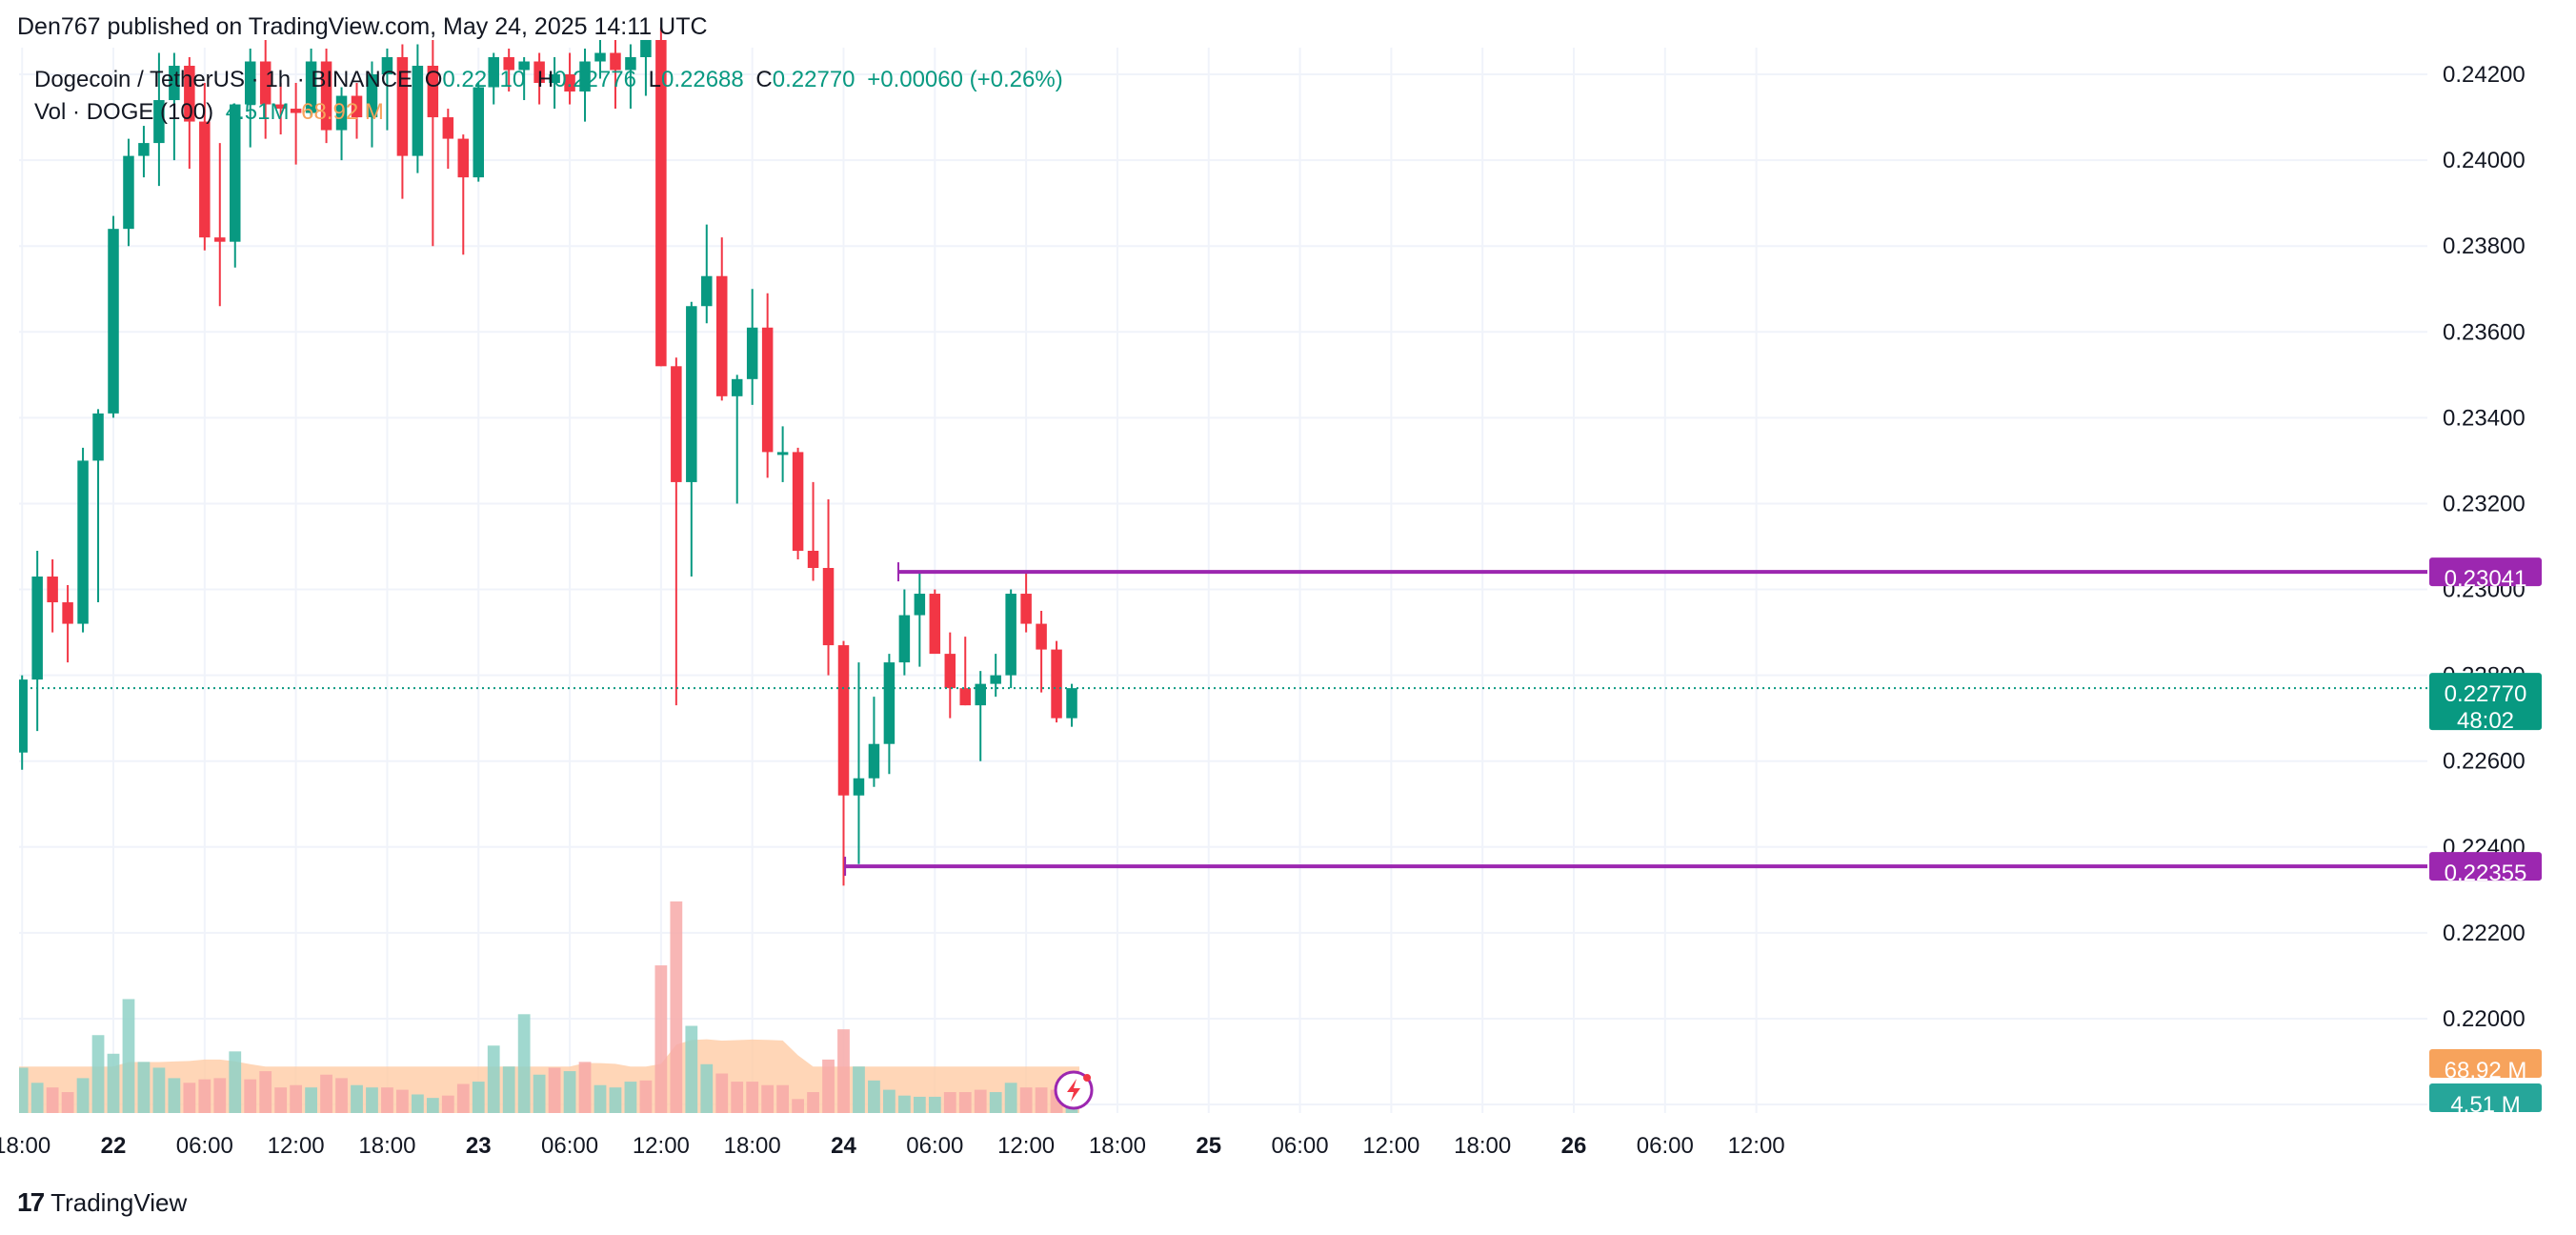  What do you see at coordinates (1288, 1141) in the screenshot?
I see `time-axis` at bounding box center [1288, 1141].